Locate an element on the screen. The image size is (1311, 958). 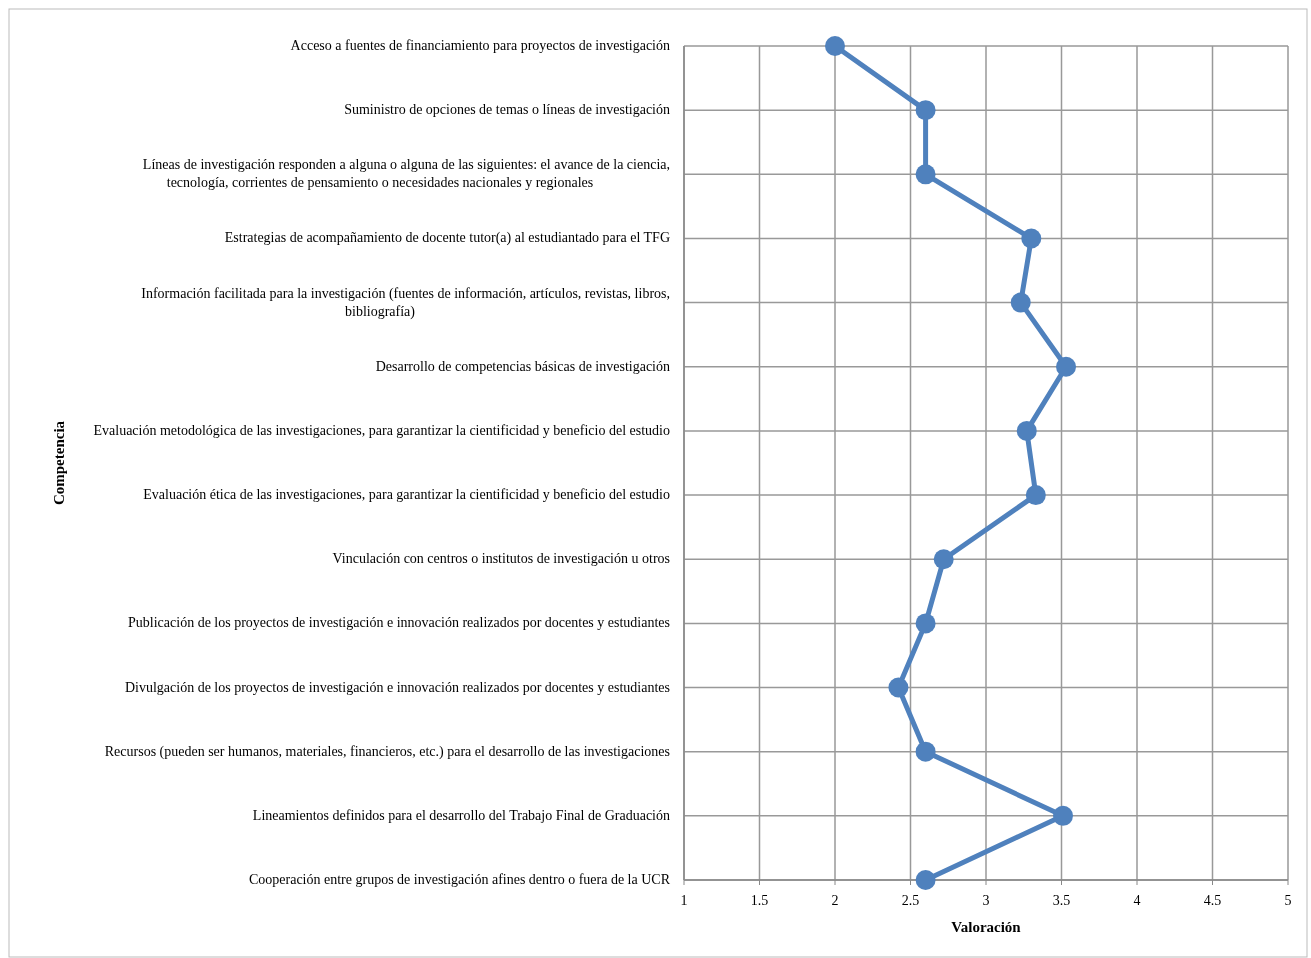
x-tick-label: 2.5 is located at coordinates (910, 900).